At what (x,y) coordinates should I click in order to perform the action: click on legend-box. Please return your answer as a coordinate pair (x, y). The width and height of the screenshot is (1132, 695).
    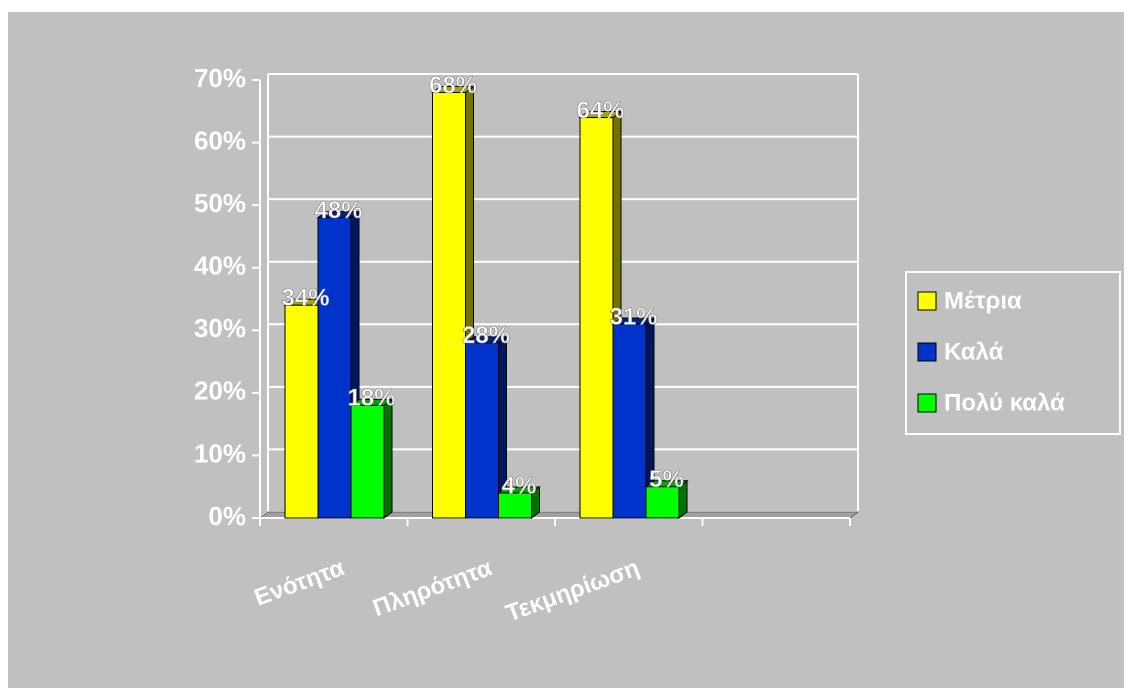
    Looking at the image, I should click on (1013, 353).